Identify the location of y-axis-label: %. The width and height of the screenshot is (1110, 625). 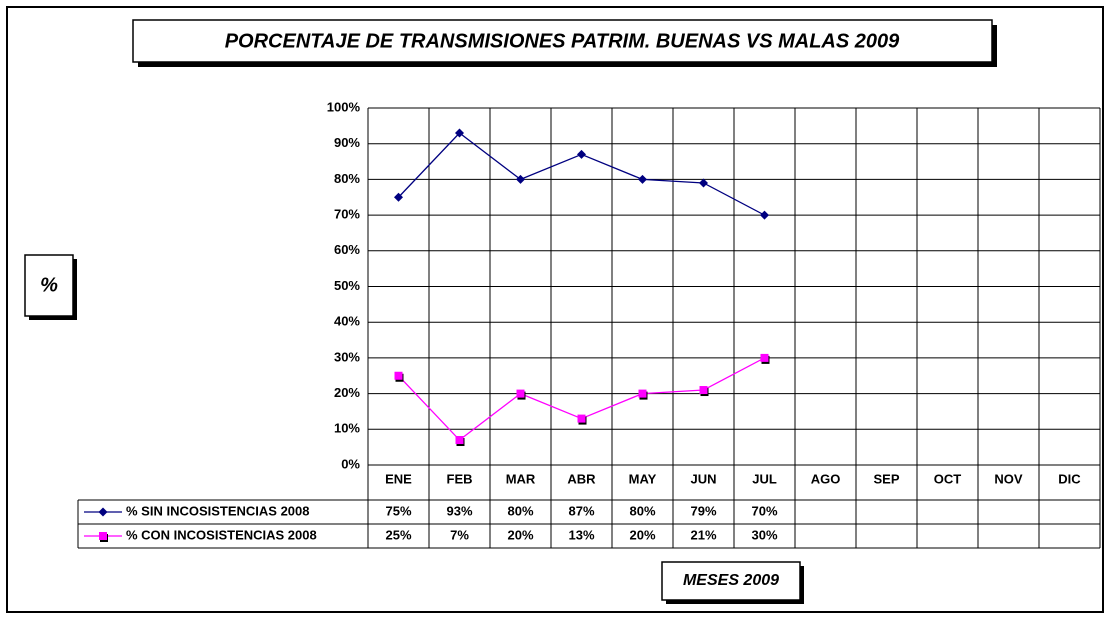
(49, 285).